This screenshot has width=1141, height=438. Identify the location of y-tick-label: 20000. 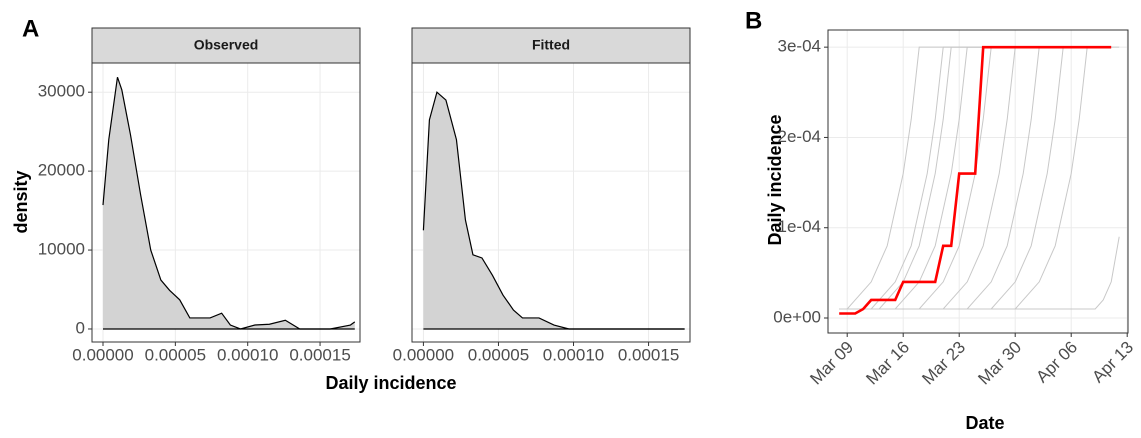
(61, 170).